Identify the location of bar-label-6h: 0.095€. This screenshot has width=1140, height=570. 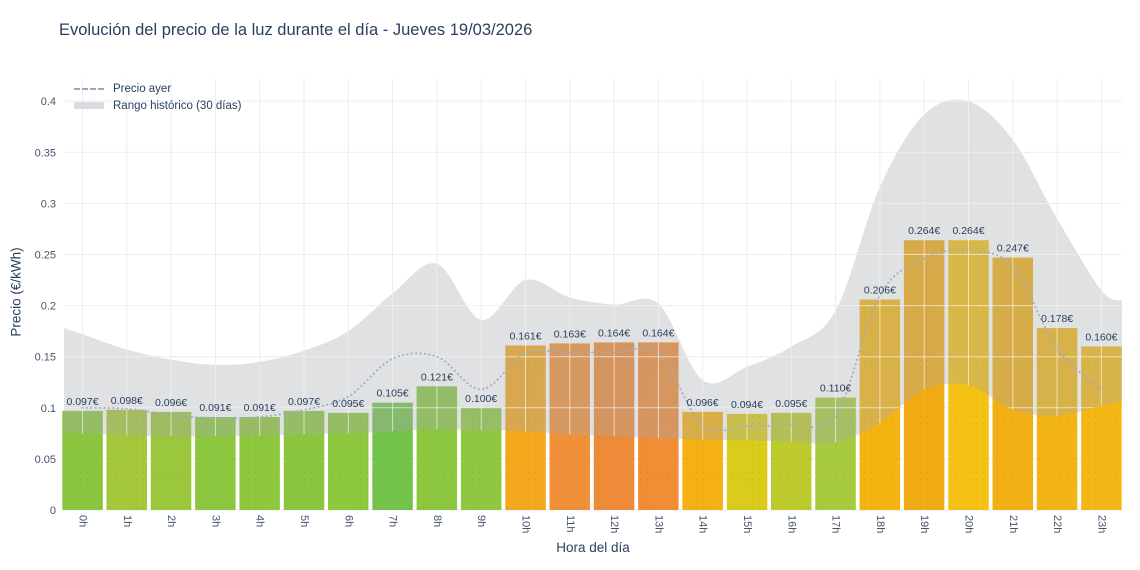
(348, 404).